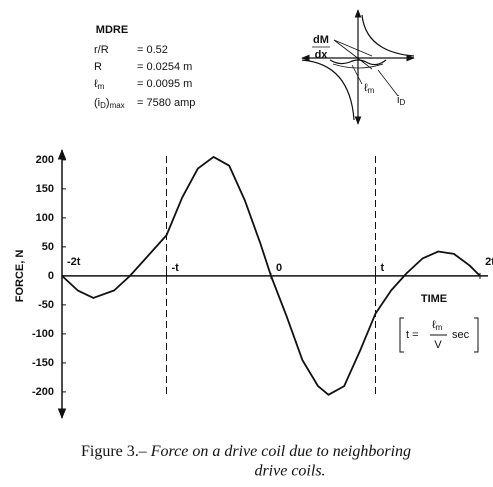 The height and width of the screenshot is (487, 493). What do you see at coordinates (74, 262) in the screenshot?
I see `x-tick-label: -2t` at bounding box center [74, 262].